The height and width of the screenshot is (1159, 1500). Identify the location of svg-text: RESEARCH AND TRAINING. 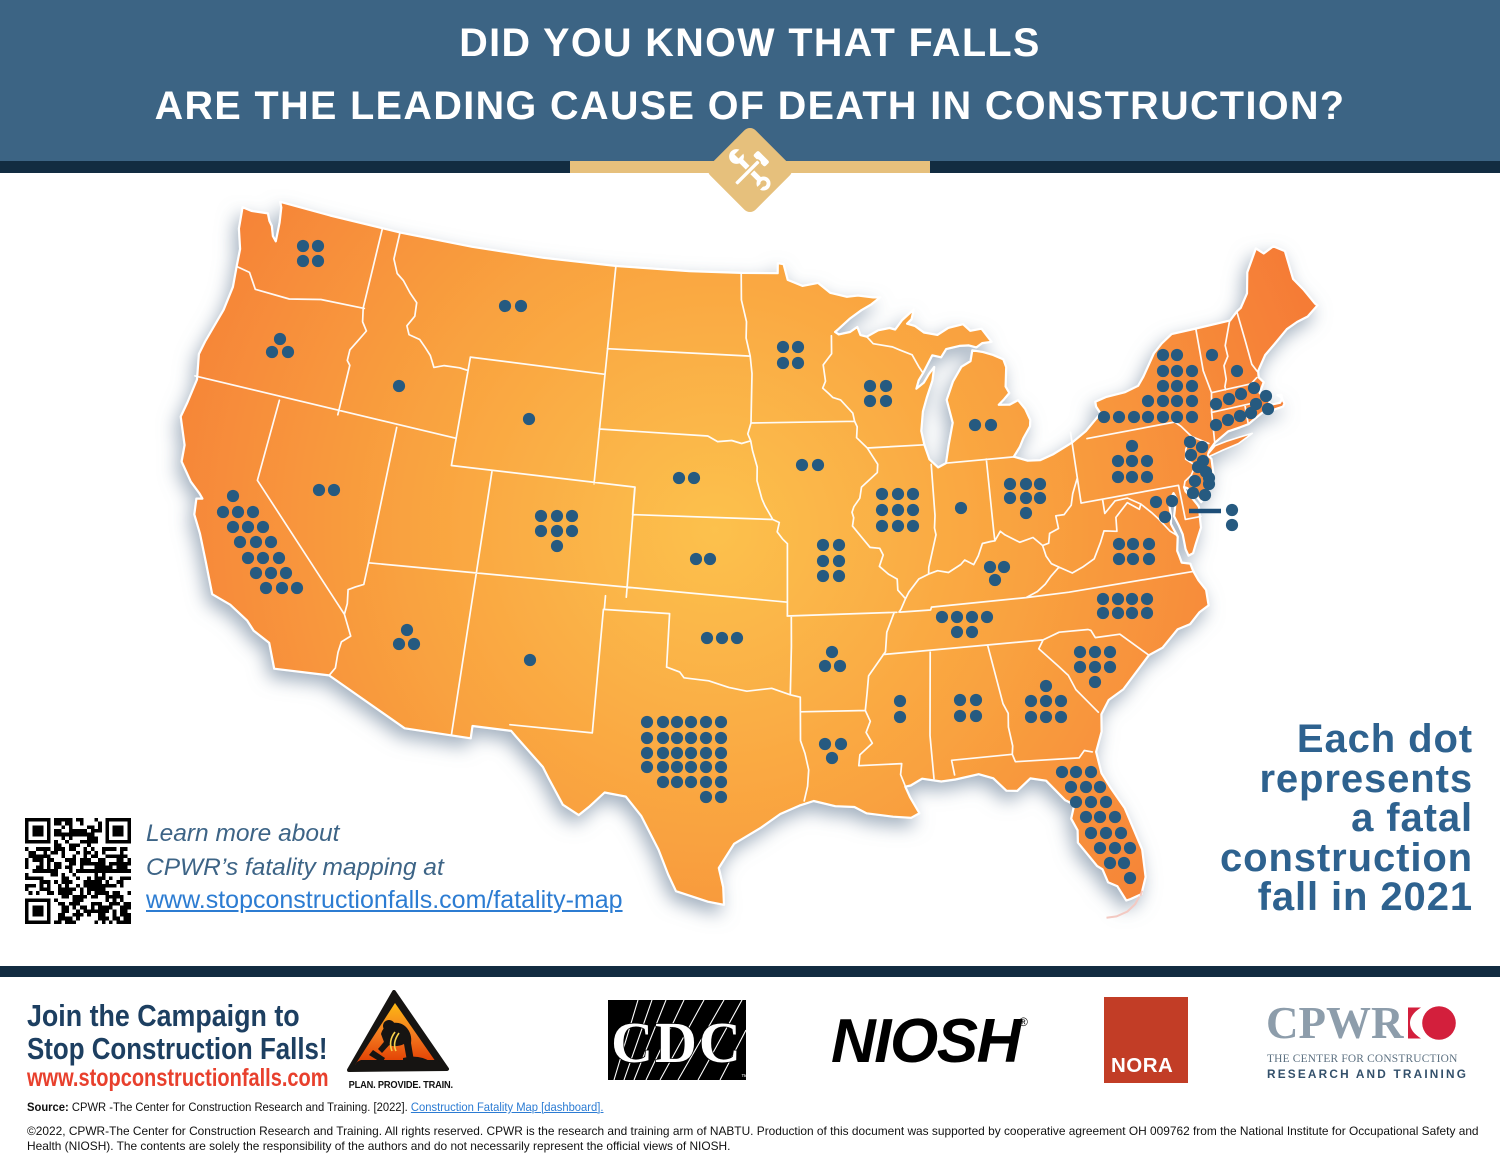
(1367, 1074).